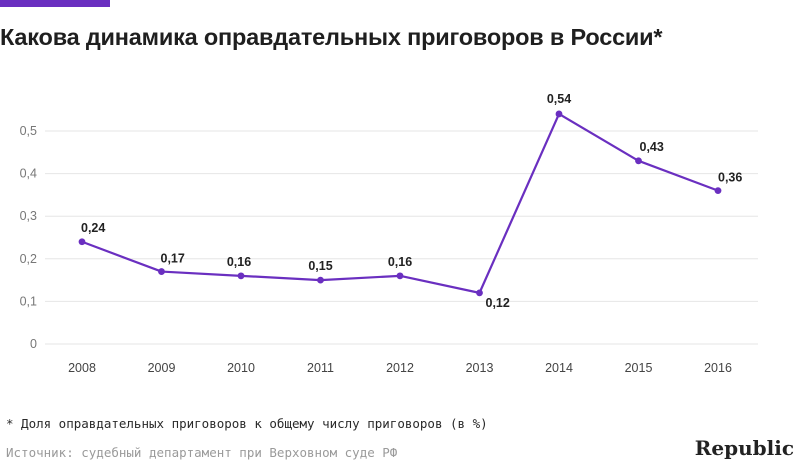 The width and height of the screenshot is (800, 472). Describe the element at coordinates (718, 368) in the screenshot. I see `x-tick-label: 2016` at that location.